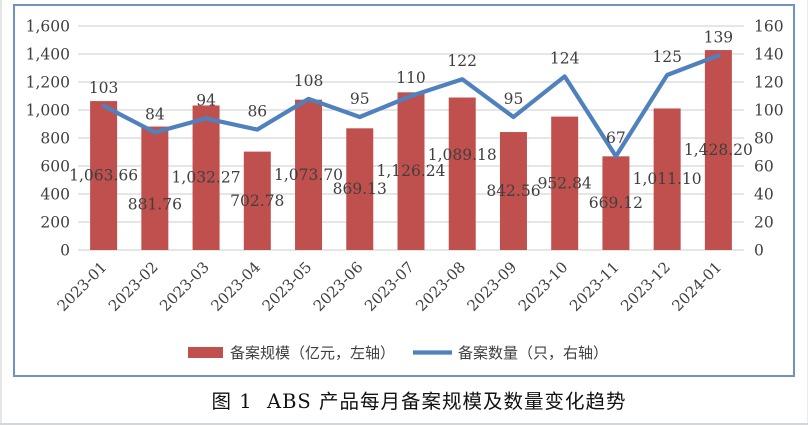 The height and width of the screenshot is (425, 808). Describe the element at coordinates (55, 223) in the screenshot. I see `left-axis-tick: 200` at that location.